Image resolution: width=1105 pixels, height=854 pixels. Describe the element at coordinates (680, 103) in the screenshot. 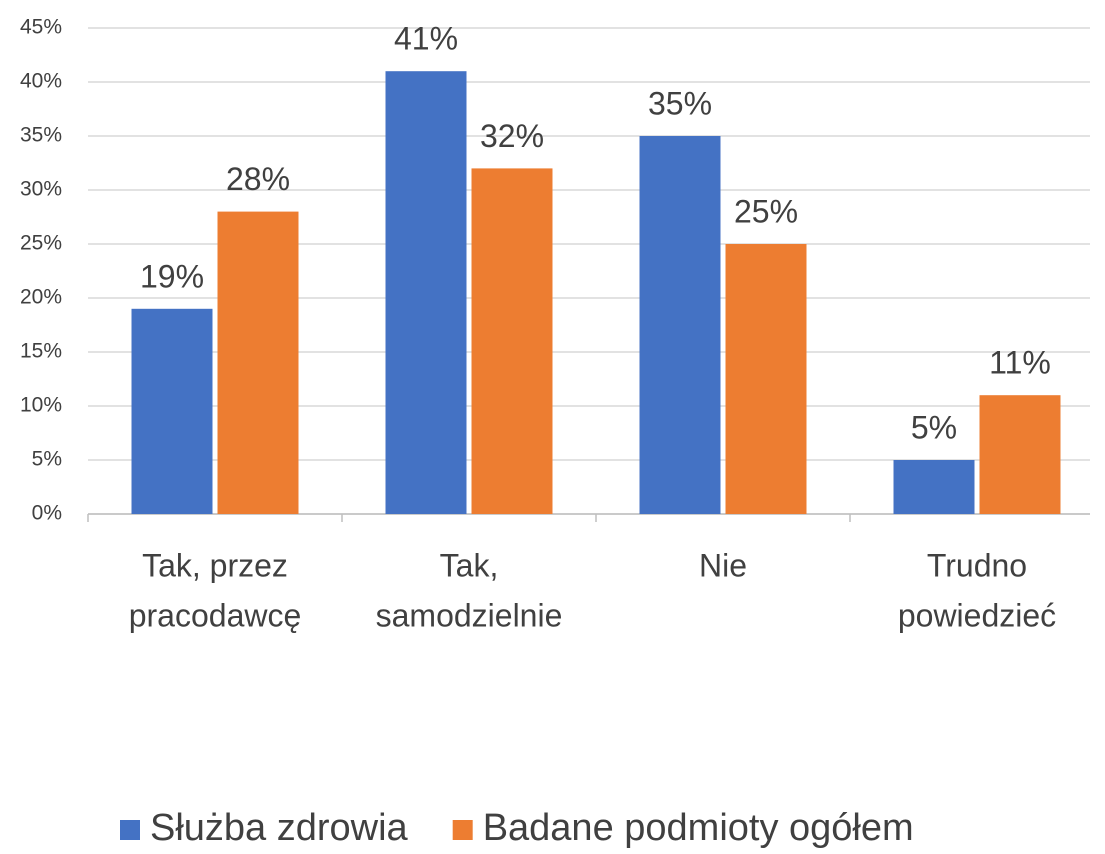

I see `data-label: 35%` at that location.